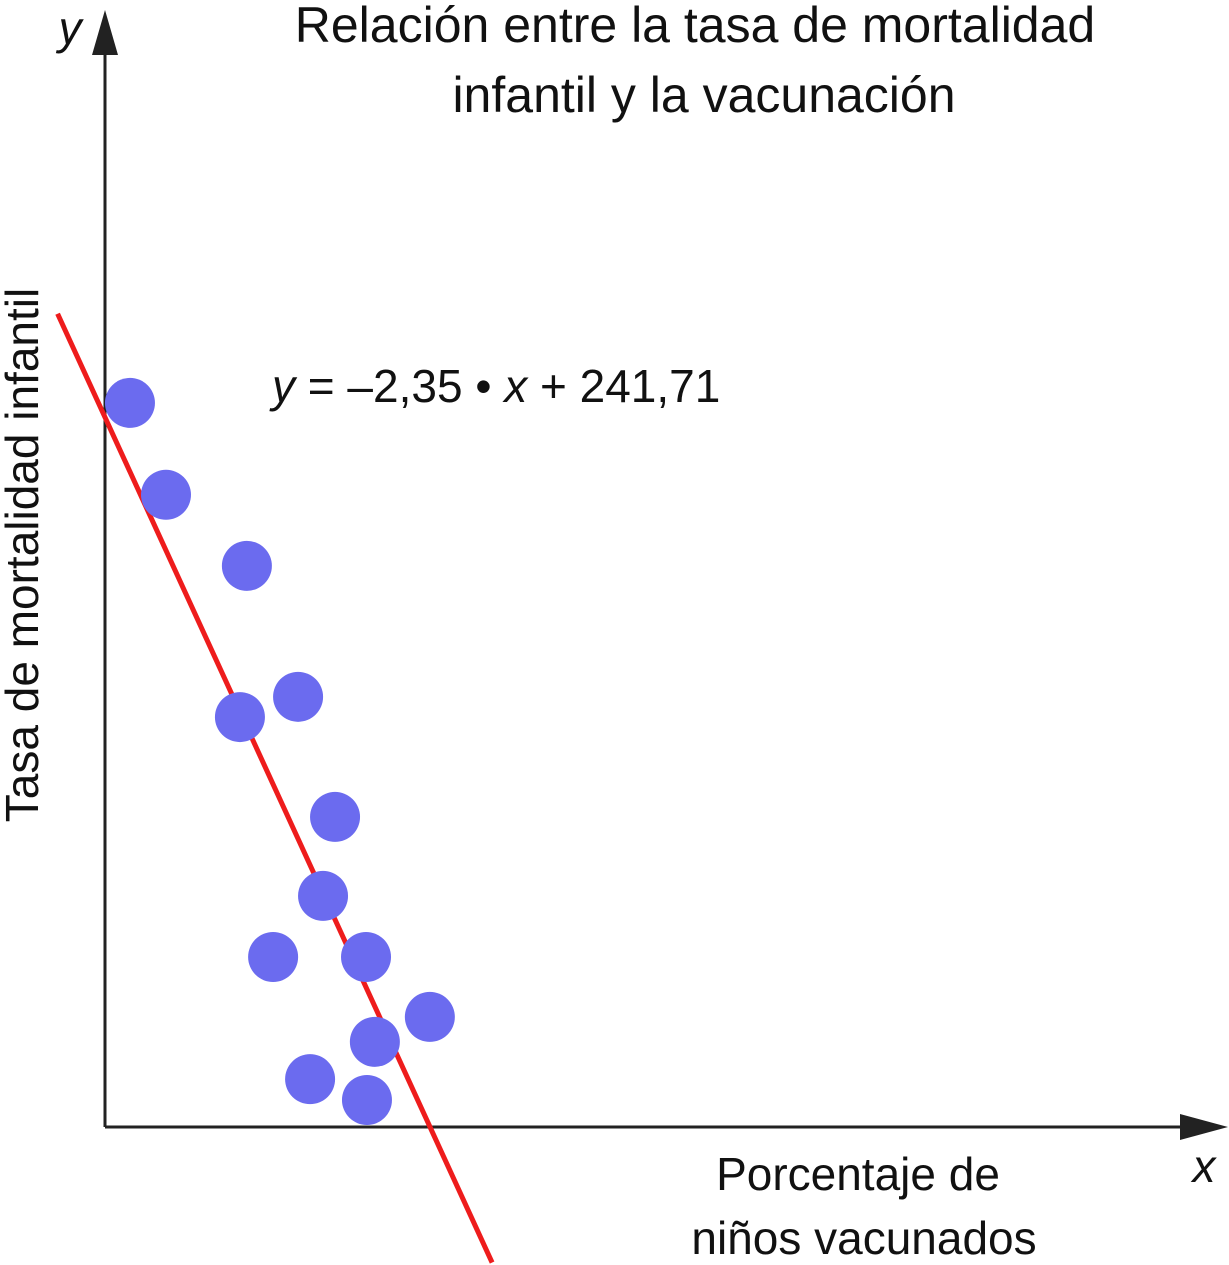 This screenshot has height=1265, width=1229. I want to click on x-axis-arrow, so click(1204, 1127).